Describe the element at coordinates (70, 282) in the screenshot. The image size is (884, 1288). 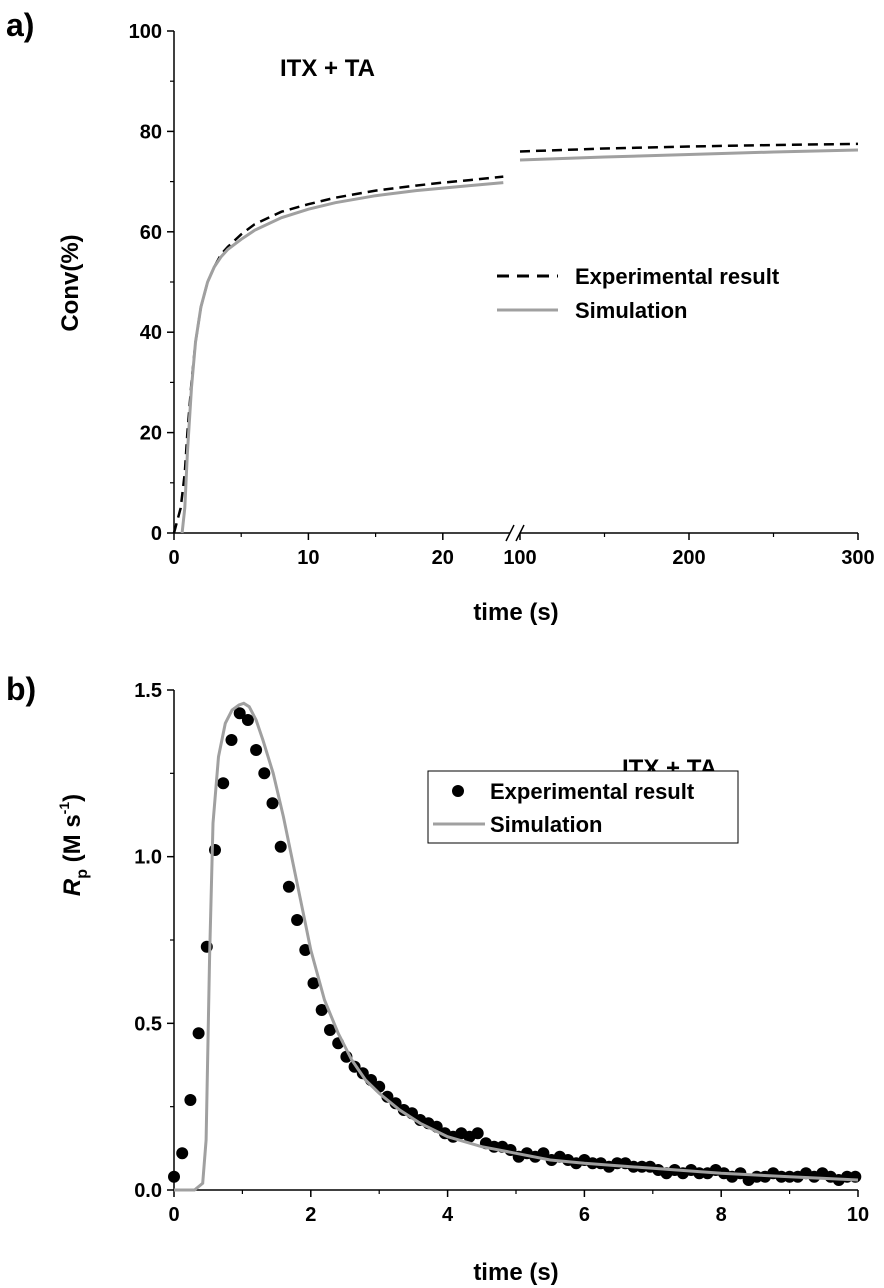
I see `panel-a-ylabel: Conv(%)` at that location.